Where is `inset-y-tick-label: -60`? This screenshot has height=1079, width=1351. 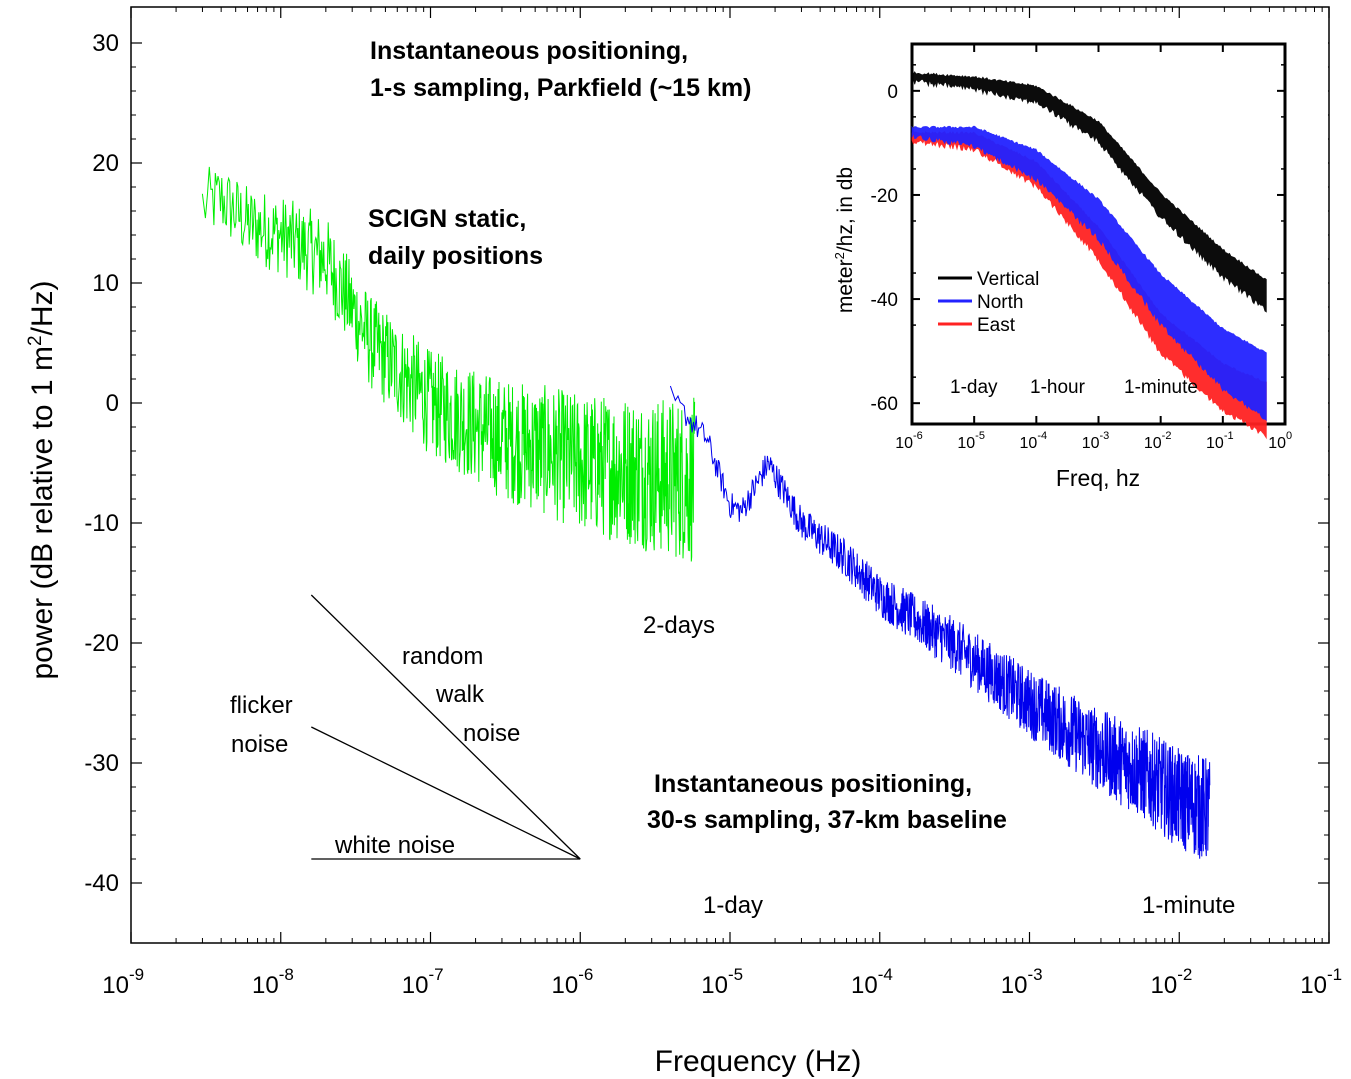 inset-y-tick-label: -60 is located at coordinates (884, 404).